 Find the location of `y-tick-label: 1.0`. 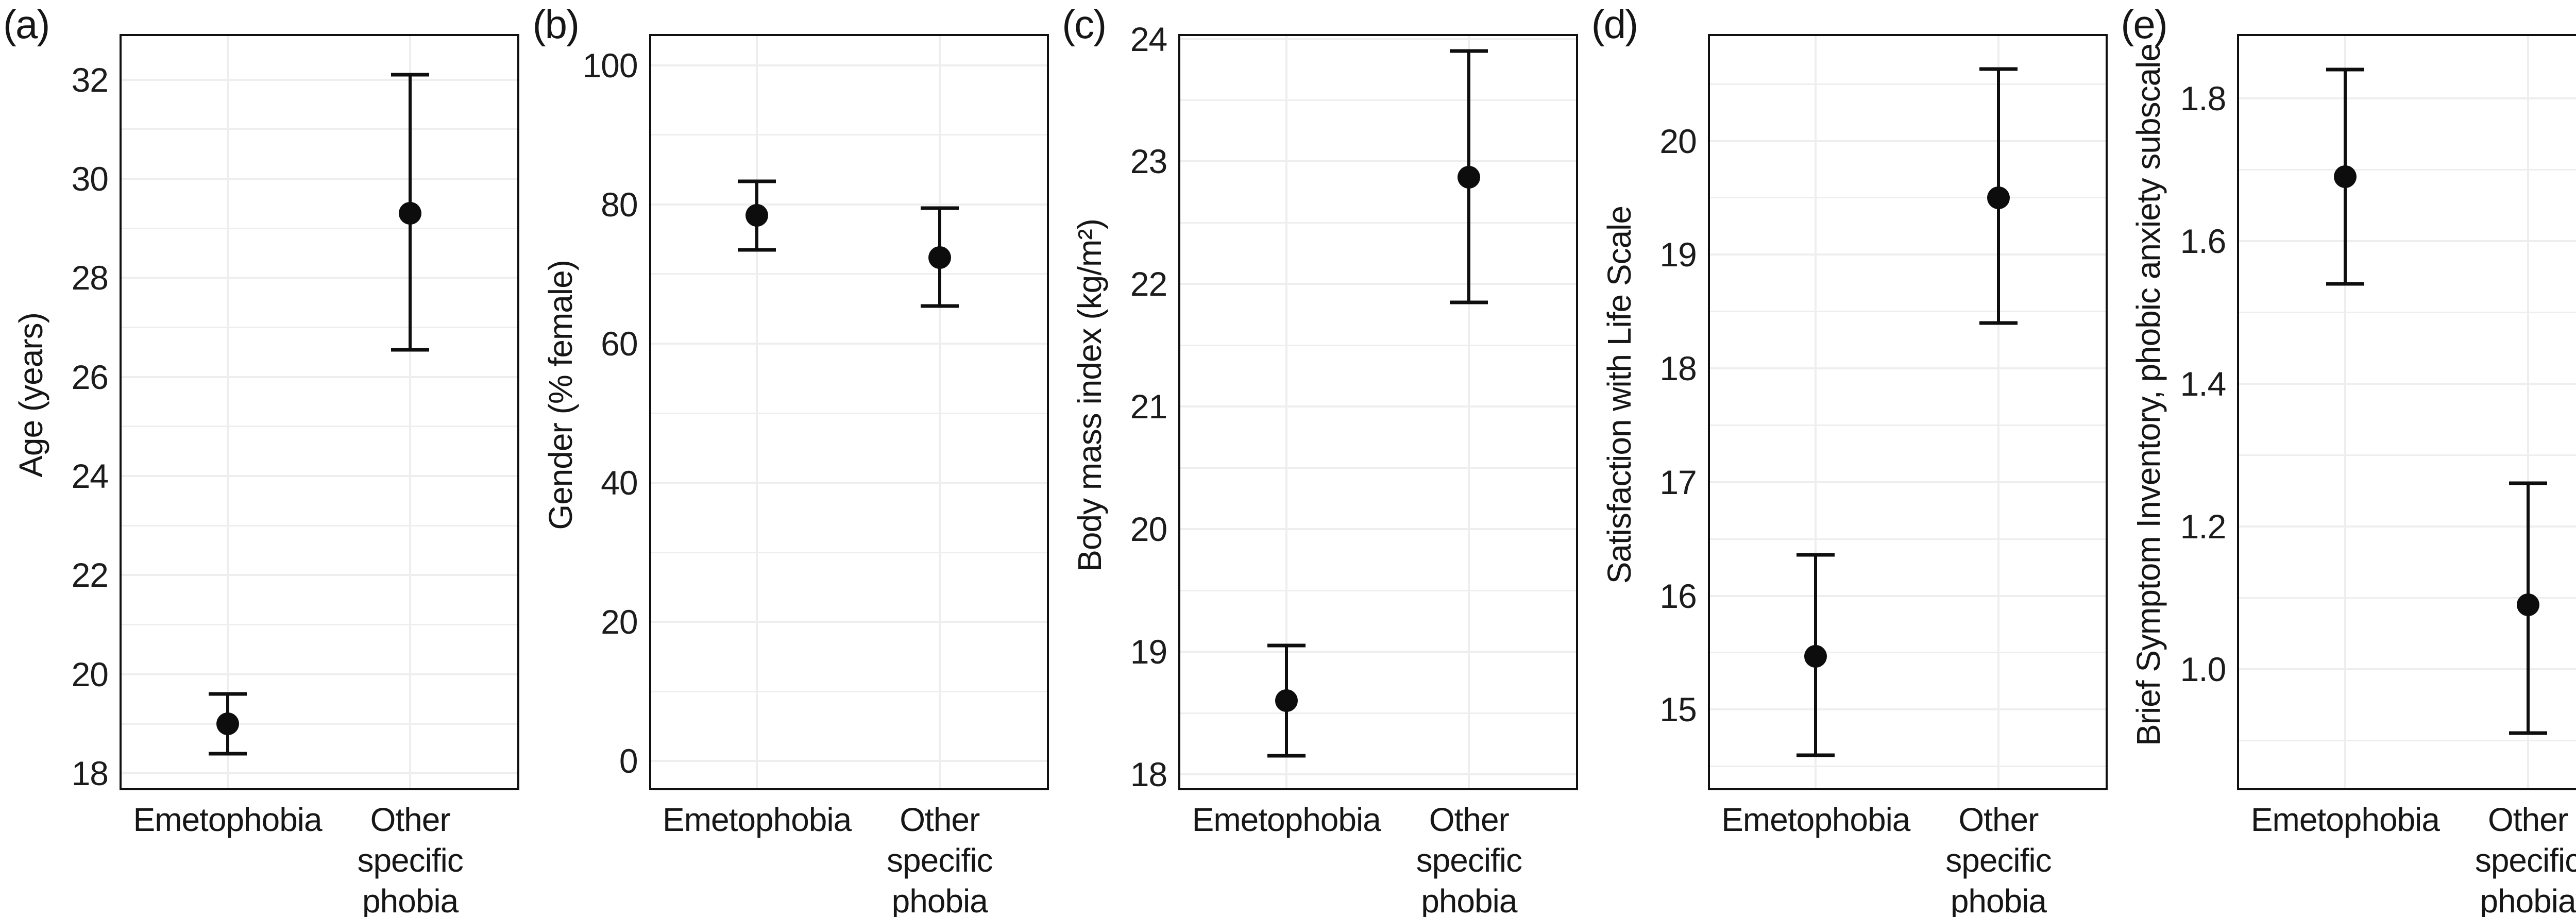

y-tick-label: 1.0 is located at coordinates (2204, 669).